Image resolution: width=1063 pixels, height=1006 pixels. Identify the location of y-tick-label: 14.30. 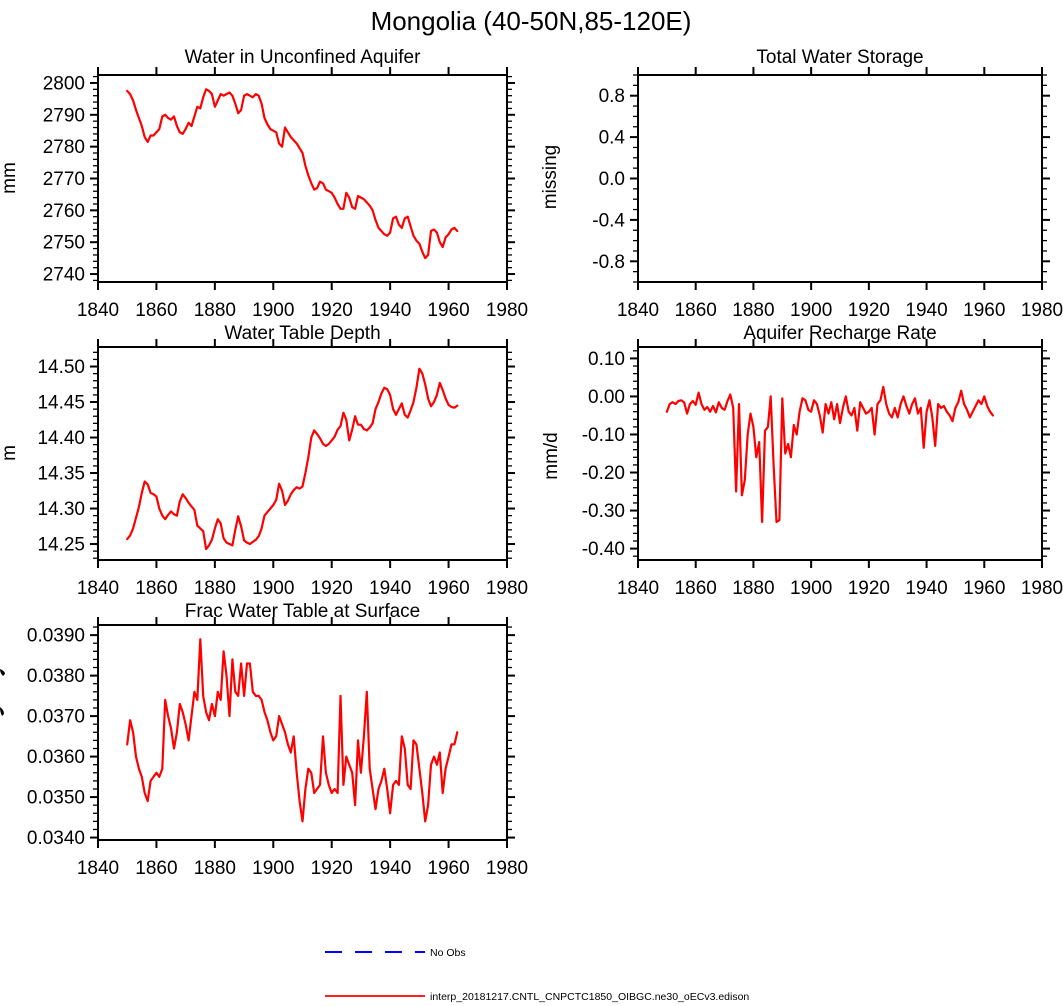
(61, 509).